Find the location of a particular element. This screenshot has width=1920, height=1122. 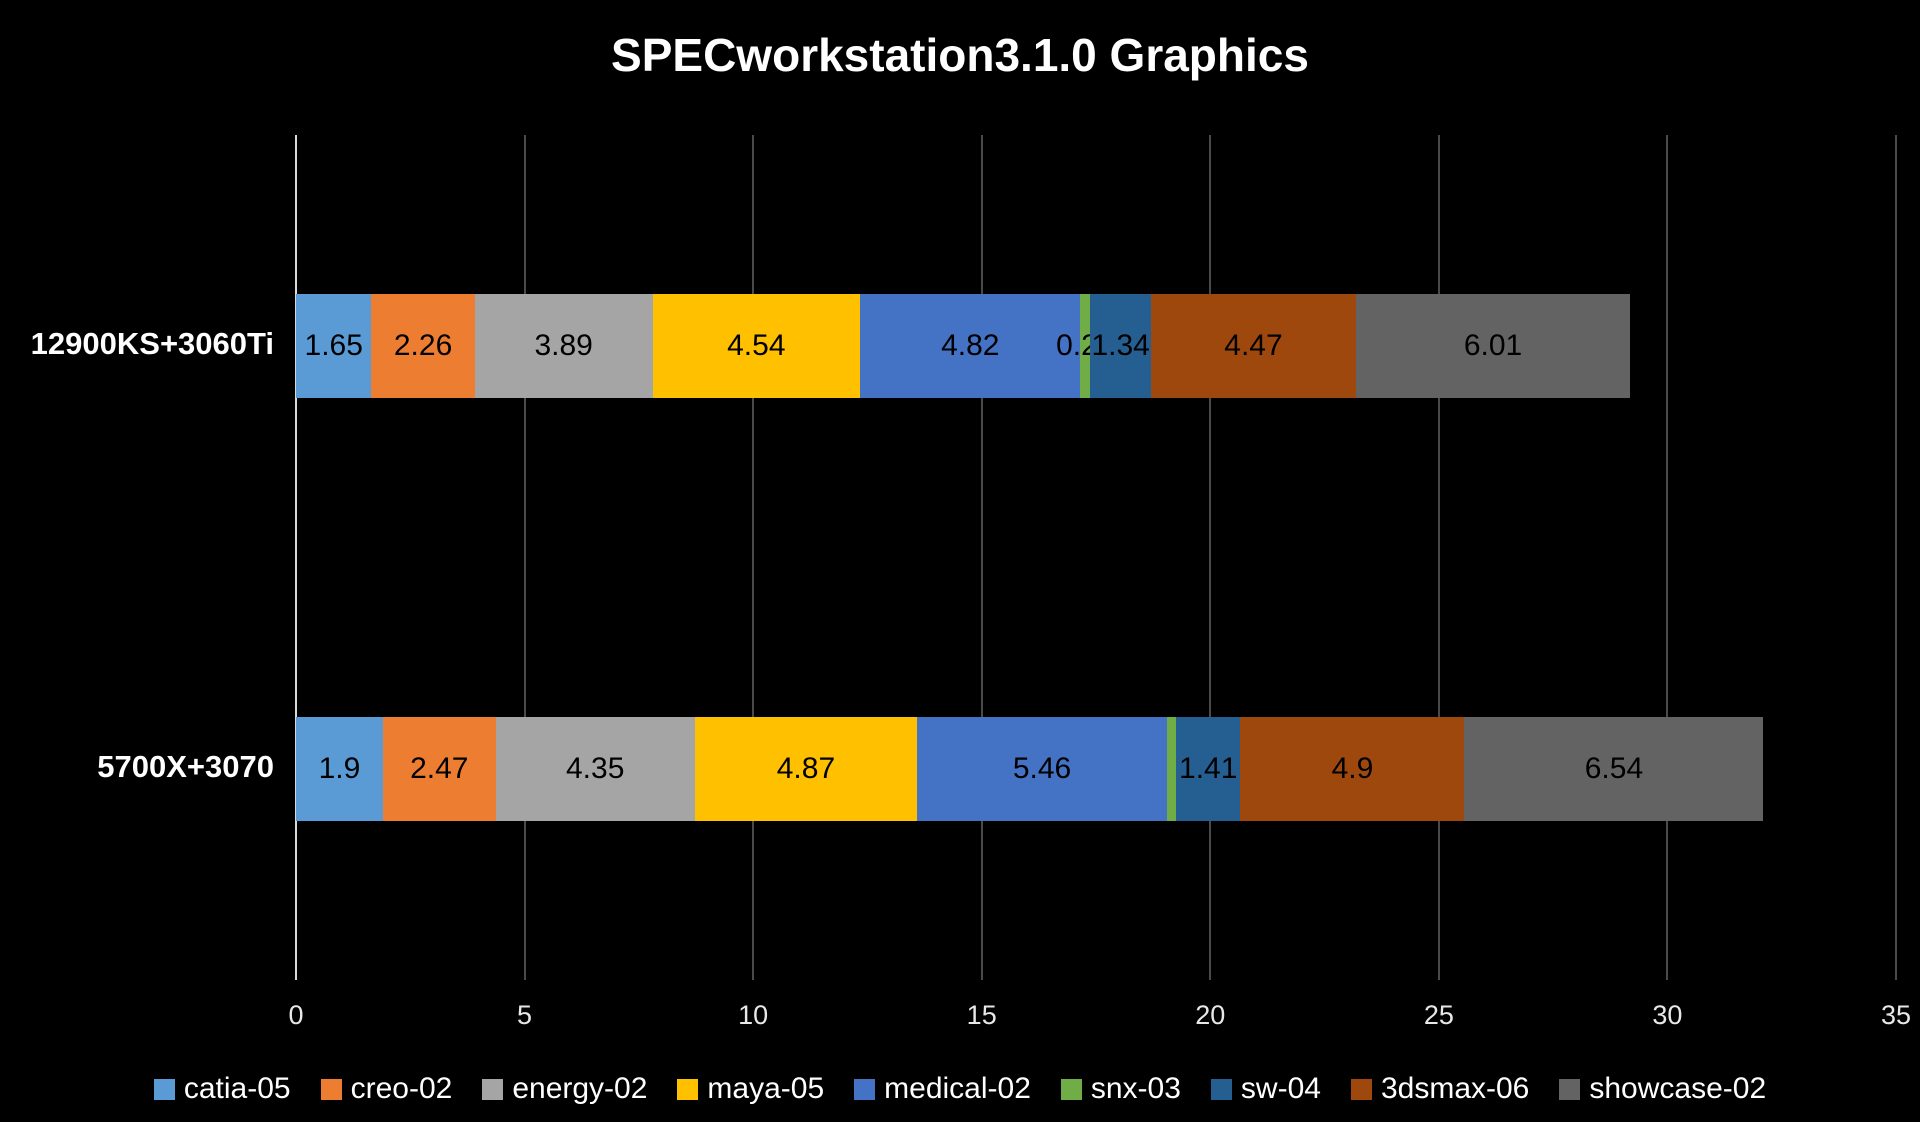

legend-item-medical-02: medical-02 is located at coordinates (942, 1089).